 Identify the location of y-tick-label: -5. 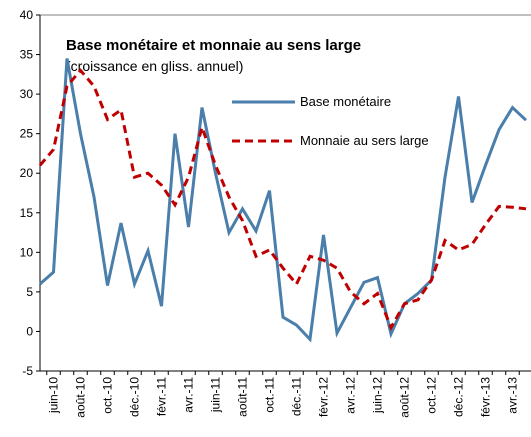
(27, 371).